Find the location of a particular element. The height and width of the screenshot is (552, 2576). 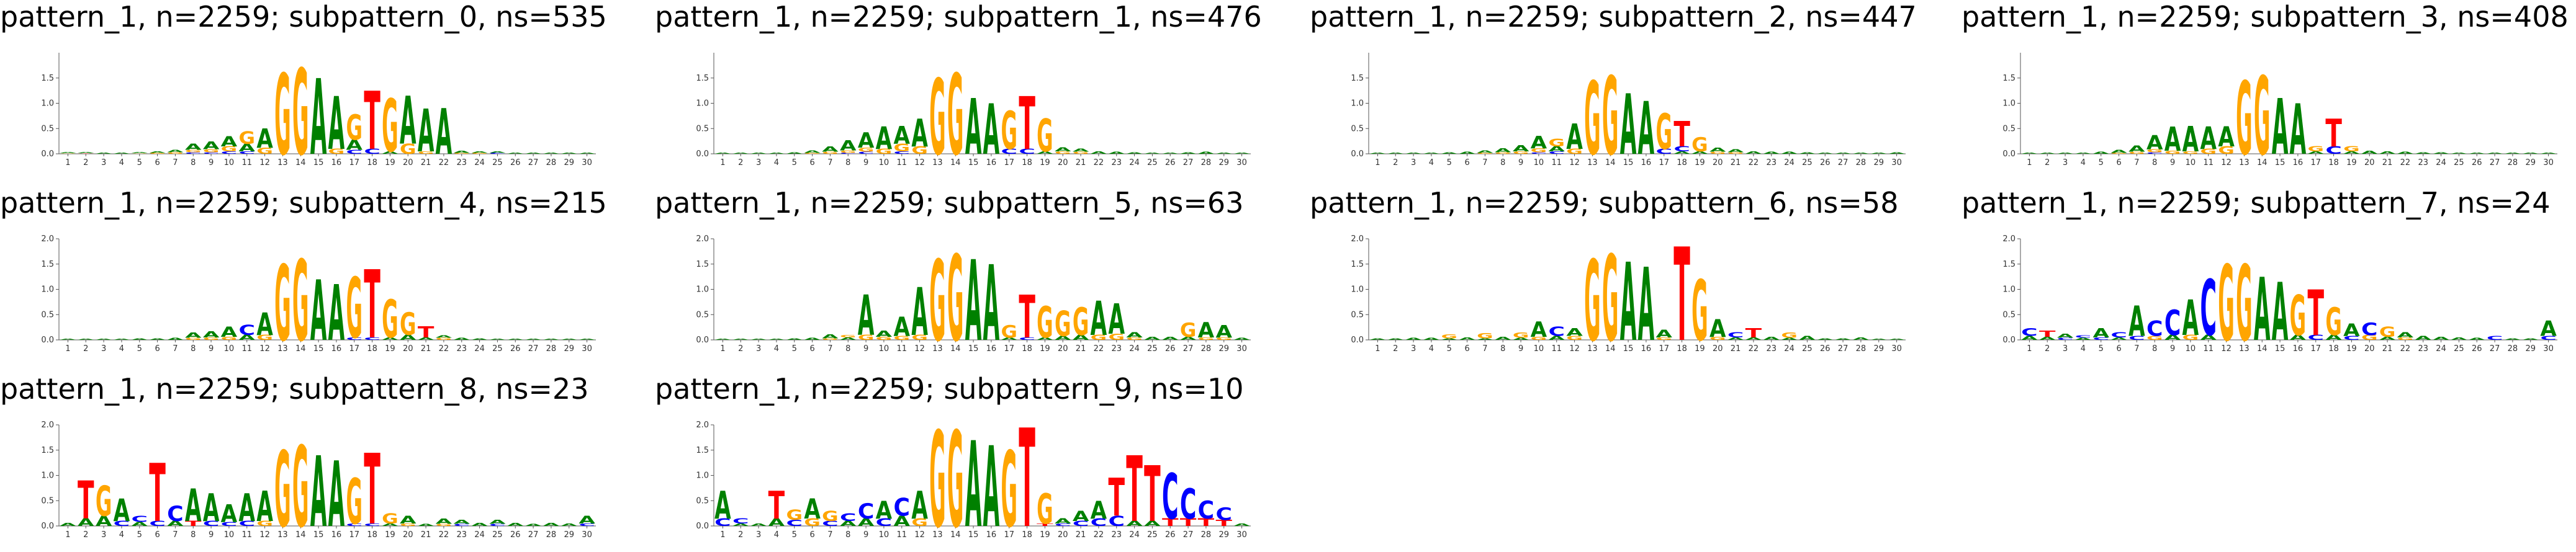

chart-title: pattern_1, n=2259; subpattern_6, ns=58 is located at coordinates (1604, 203).